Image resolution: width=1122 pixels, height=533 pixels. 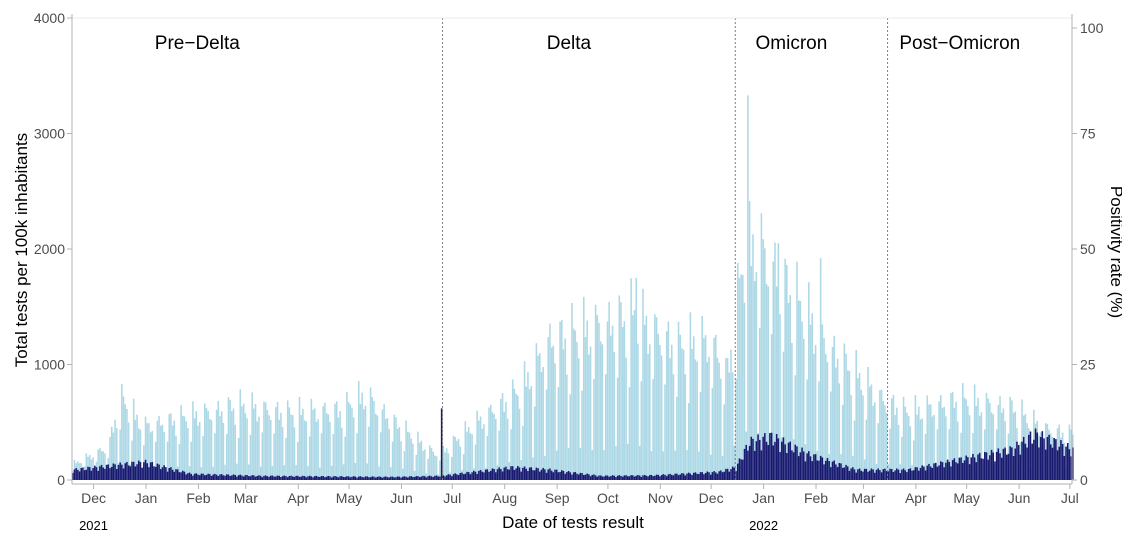 I want to click on x-tick-label: May, so click(x=966, y=498).